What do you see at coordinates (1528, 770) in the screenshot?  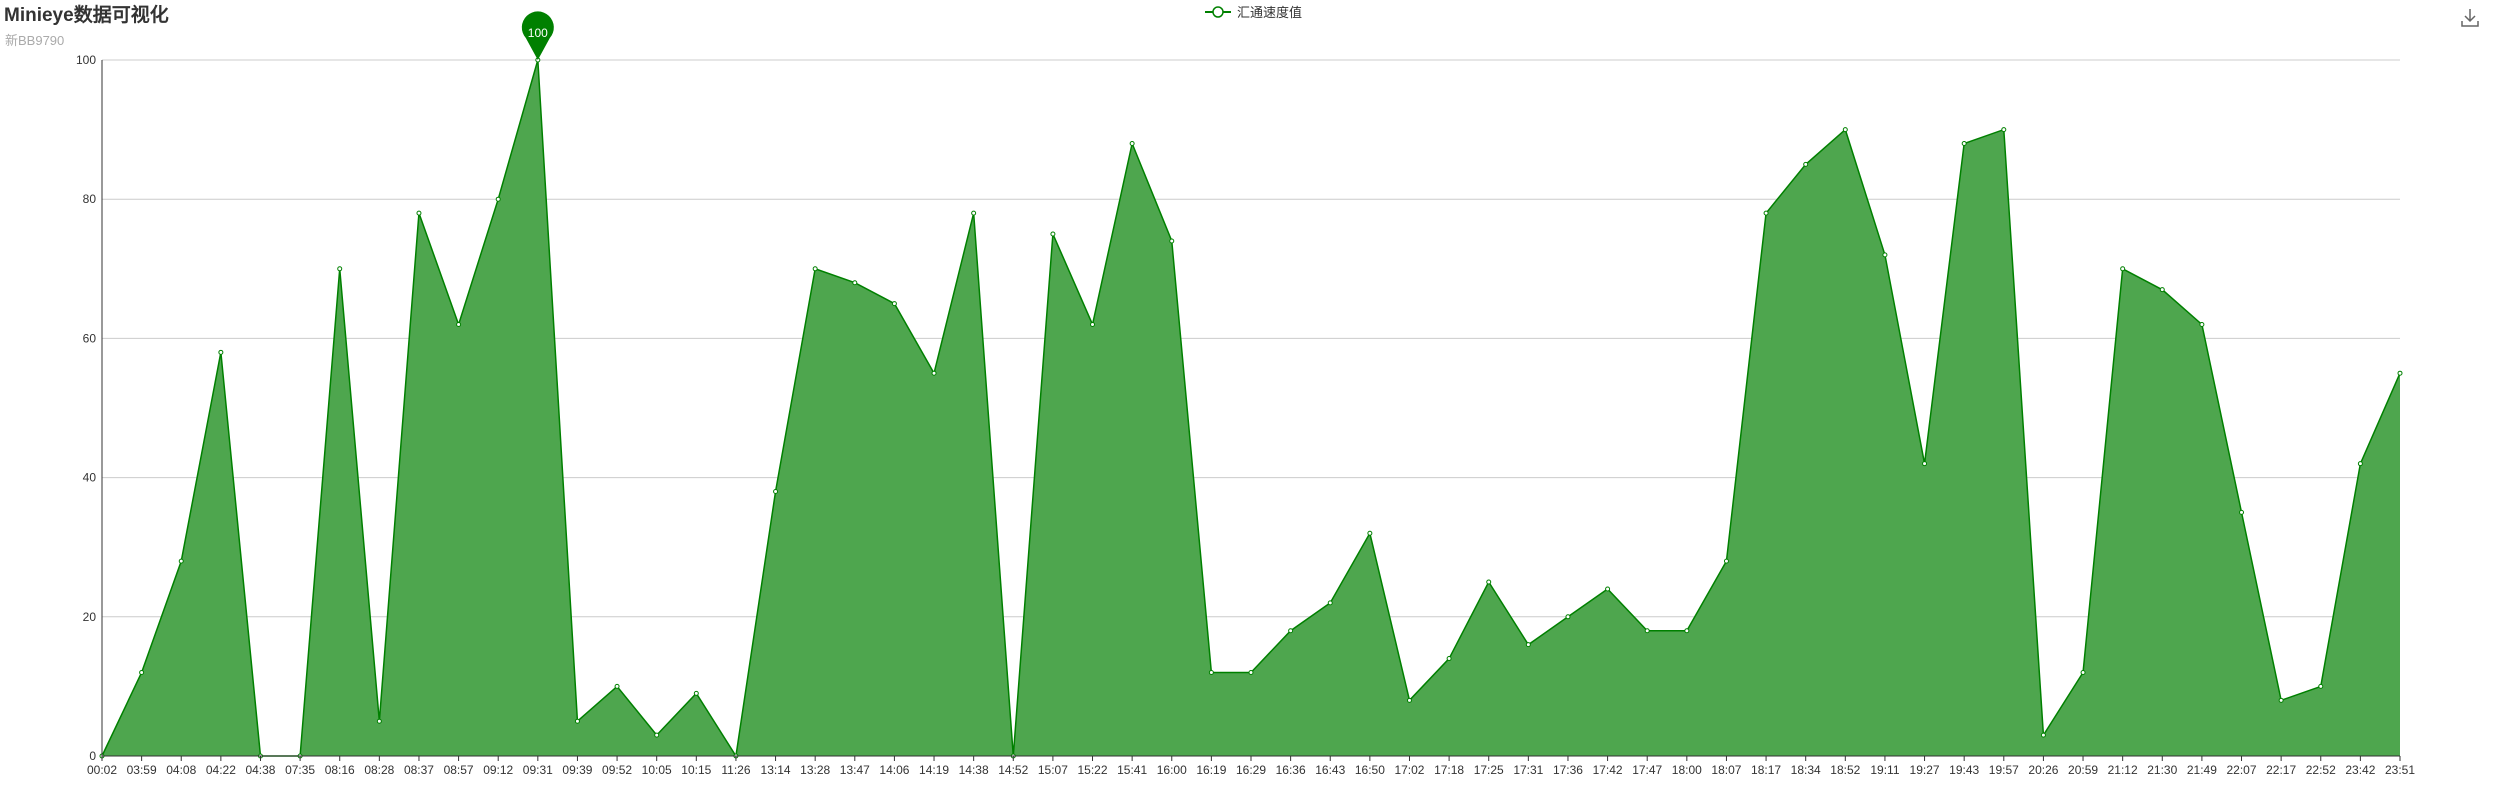 I see `x-tick-label: 17:31` at bounding box center [1528, 770].